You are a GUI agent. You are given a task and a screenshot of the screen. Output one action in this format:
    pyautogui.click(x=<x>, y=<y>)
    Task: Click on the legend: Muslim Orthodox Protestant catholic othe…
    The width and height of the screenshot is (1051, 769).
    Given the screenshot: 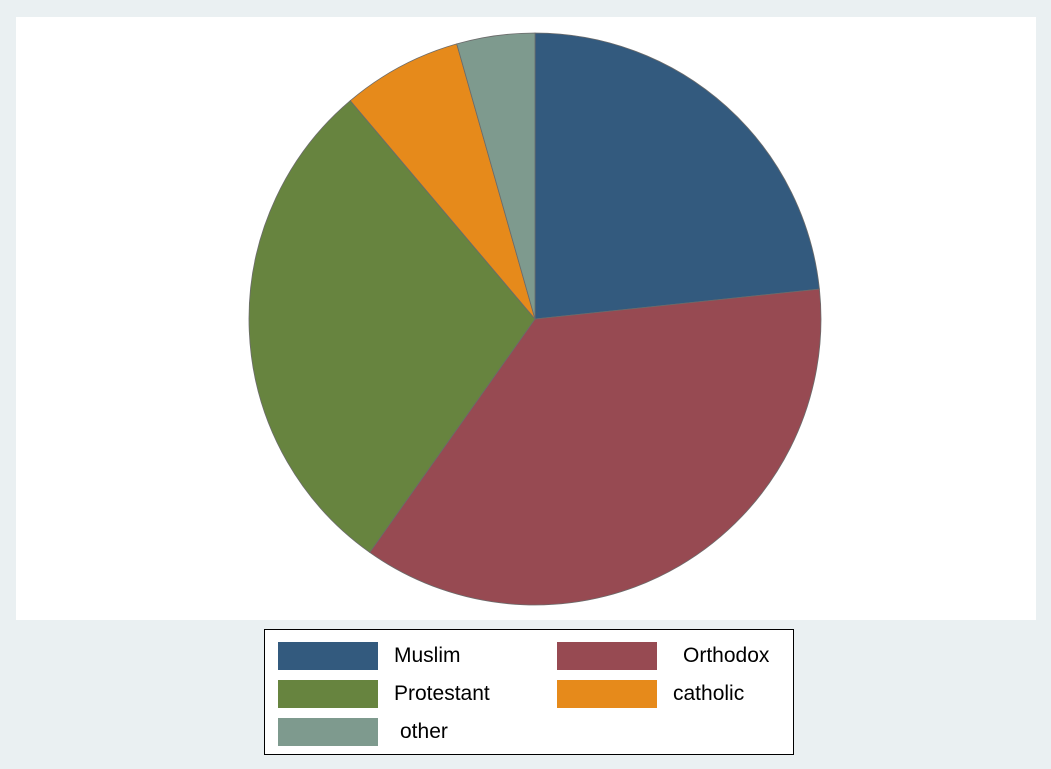 What is the action you would take?
    pyautogui.click(x=529, y=692)
    